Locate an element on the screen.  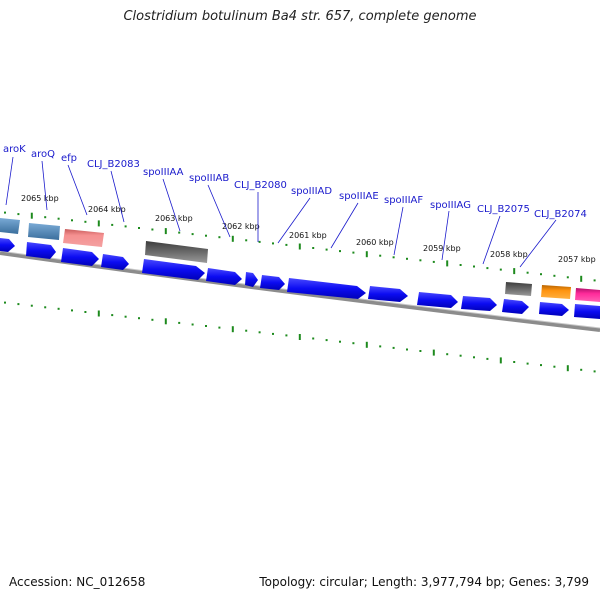
cds-track is located at coordinates (300, 278).